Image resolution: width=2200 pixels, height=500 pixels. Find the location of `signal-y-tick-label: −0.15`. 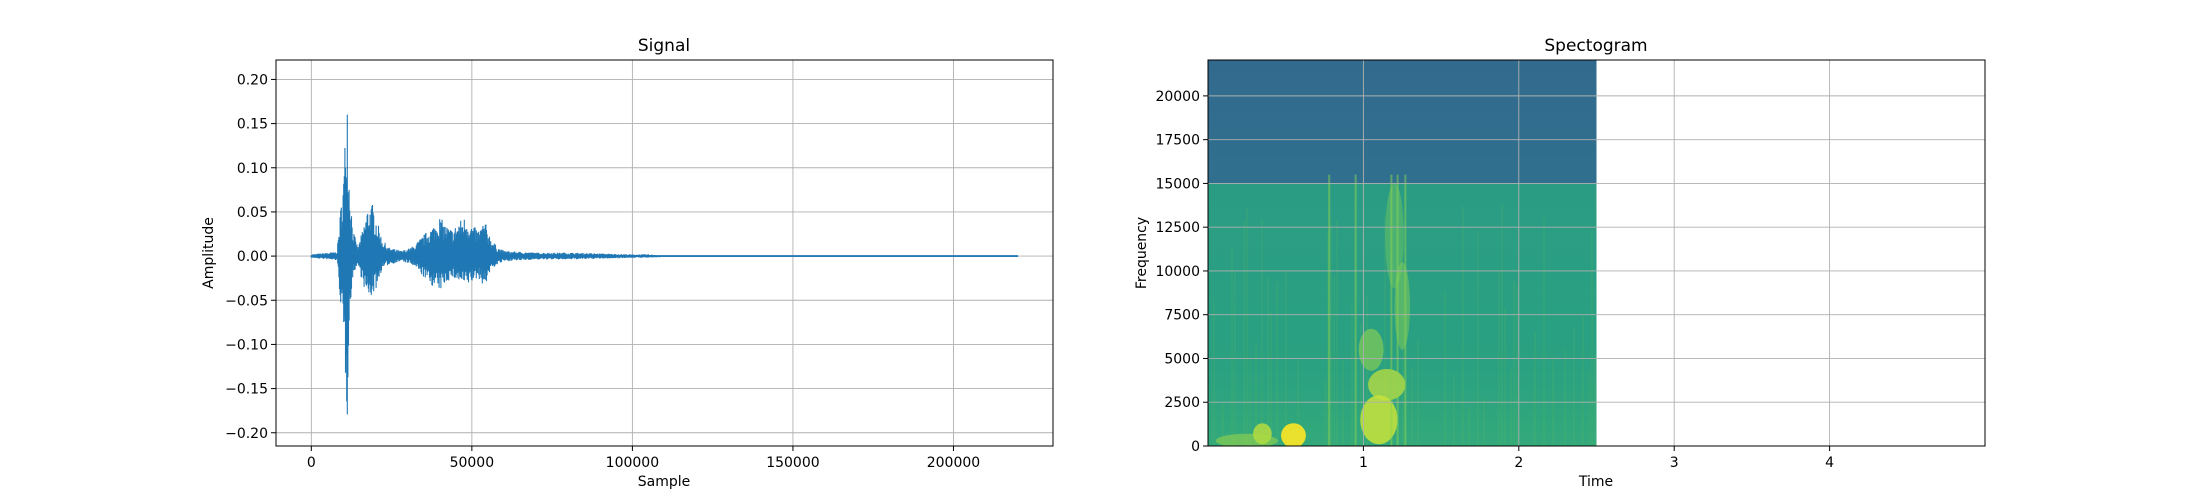

signal-y-tick-label: −0.15 is located at coordinates (246, 390).